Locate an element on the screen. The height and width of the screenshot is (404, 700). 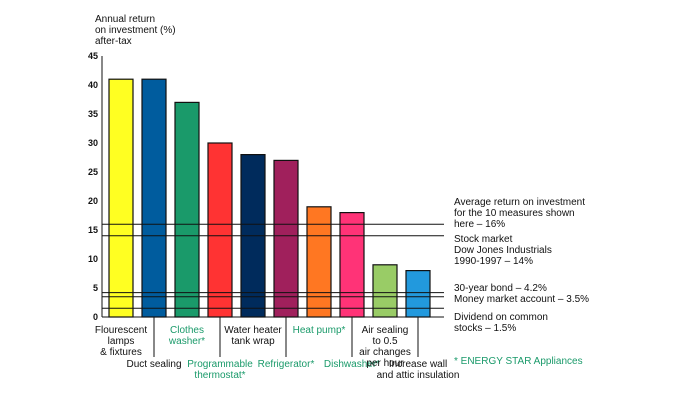
y-tick-label: 20 is located at coordinates (93, 201).